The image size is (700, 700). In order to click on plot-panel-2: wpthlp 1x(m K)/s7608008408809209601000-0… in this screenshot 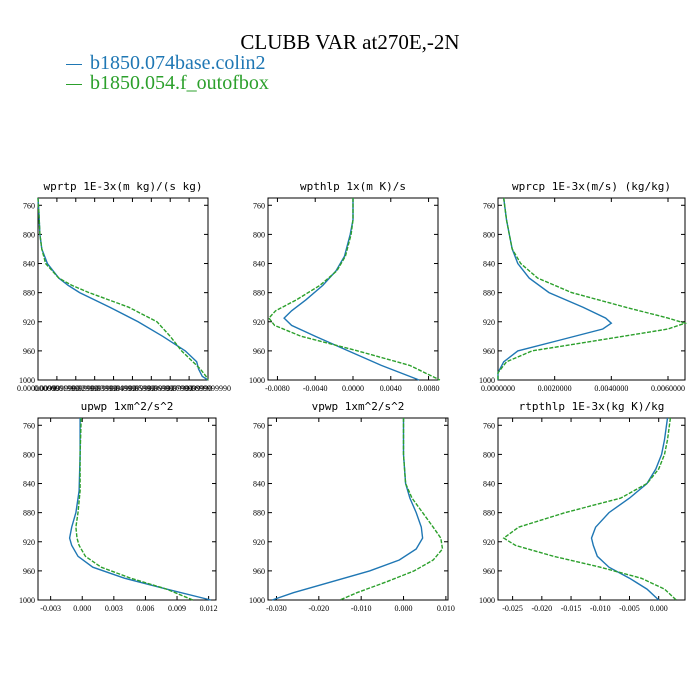, I will do `click(345, 286)`.